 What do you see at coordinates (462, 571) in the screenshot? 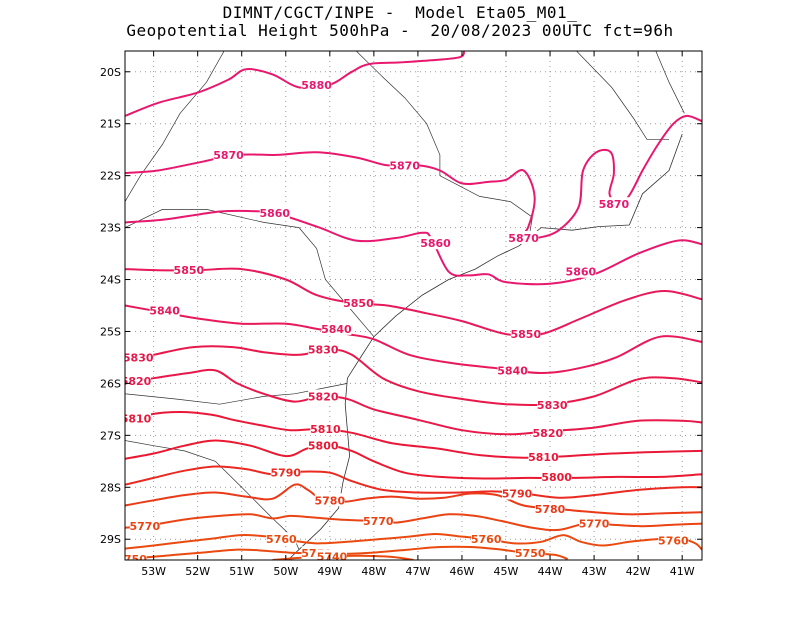
I see `x-tick-label: 46W` at bounding box center [462, 571].